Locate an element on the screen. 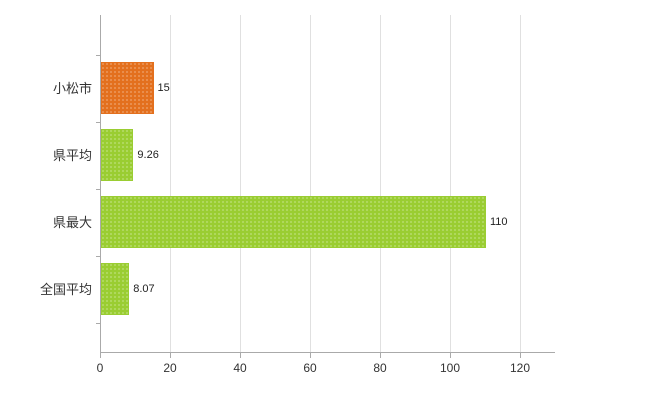 This screenshot has height=400, width=650. bar-row: 全国平均 8.07 is located at coordinates (297, 289).